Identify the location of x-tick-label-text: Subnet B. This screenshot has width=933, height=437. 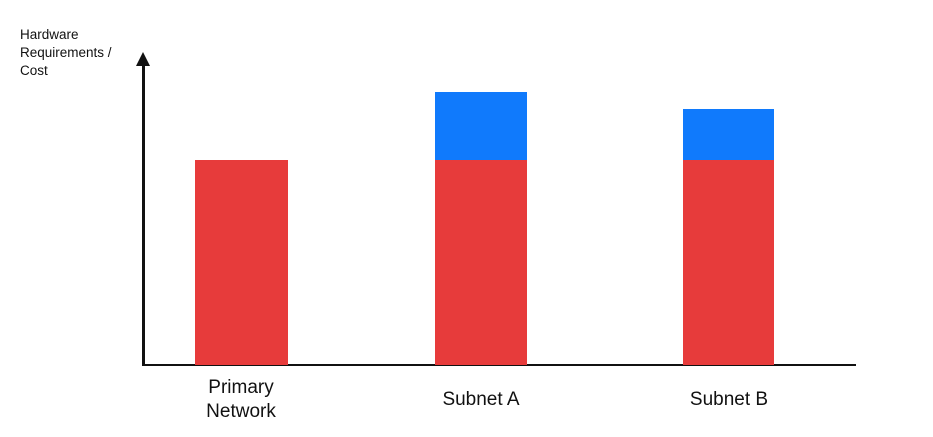
(729, 399).